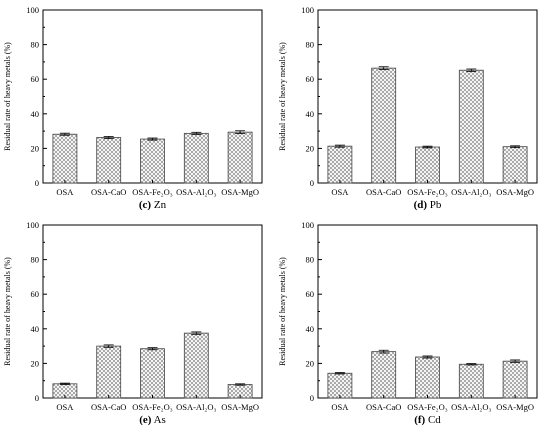 The width and height of the screenshot is (550, 430). What do you see at coordinates (158, 205) in the screenshot?
I see `panel-metal: Zn` at bounding box center [158, 205].